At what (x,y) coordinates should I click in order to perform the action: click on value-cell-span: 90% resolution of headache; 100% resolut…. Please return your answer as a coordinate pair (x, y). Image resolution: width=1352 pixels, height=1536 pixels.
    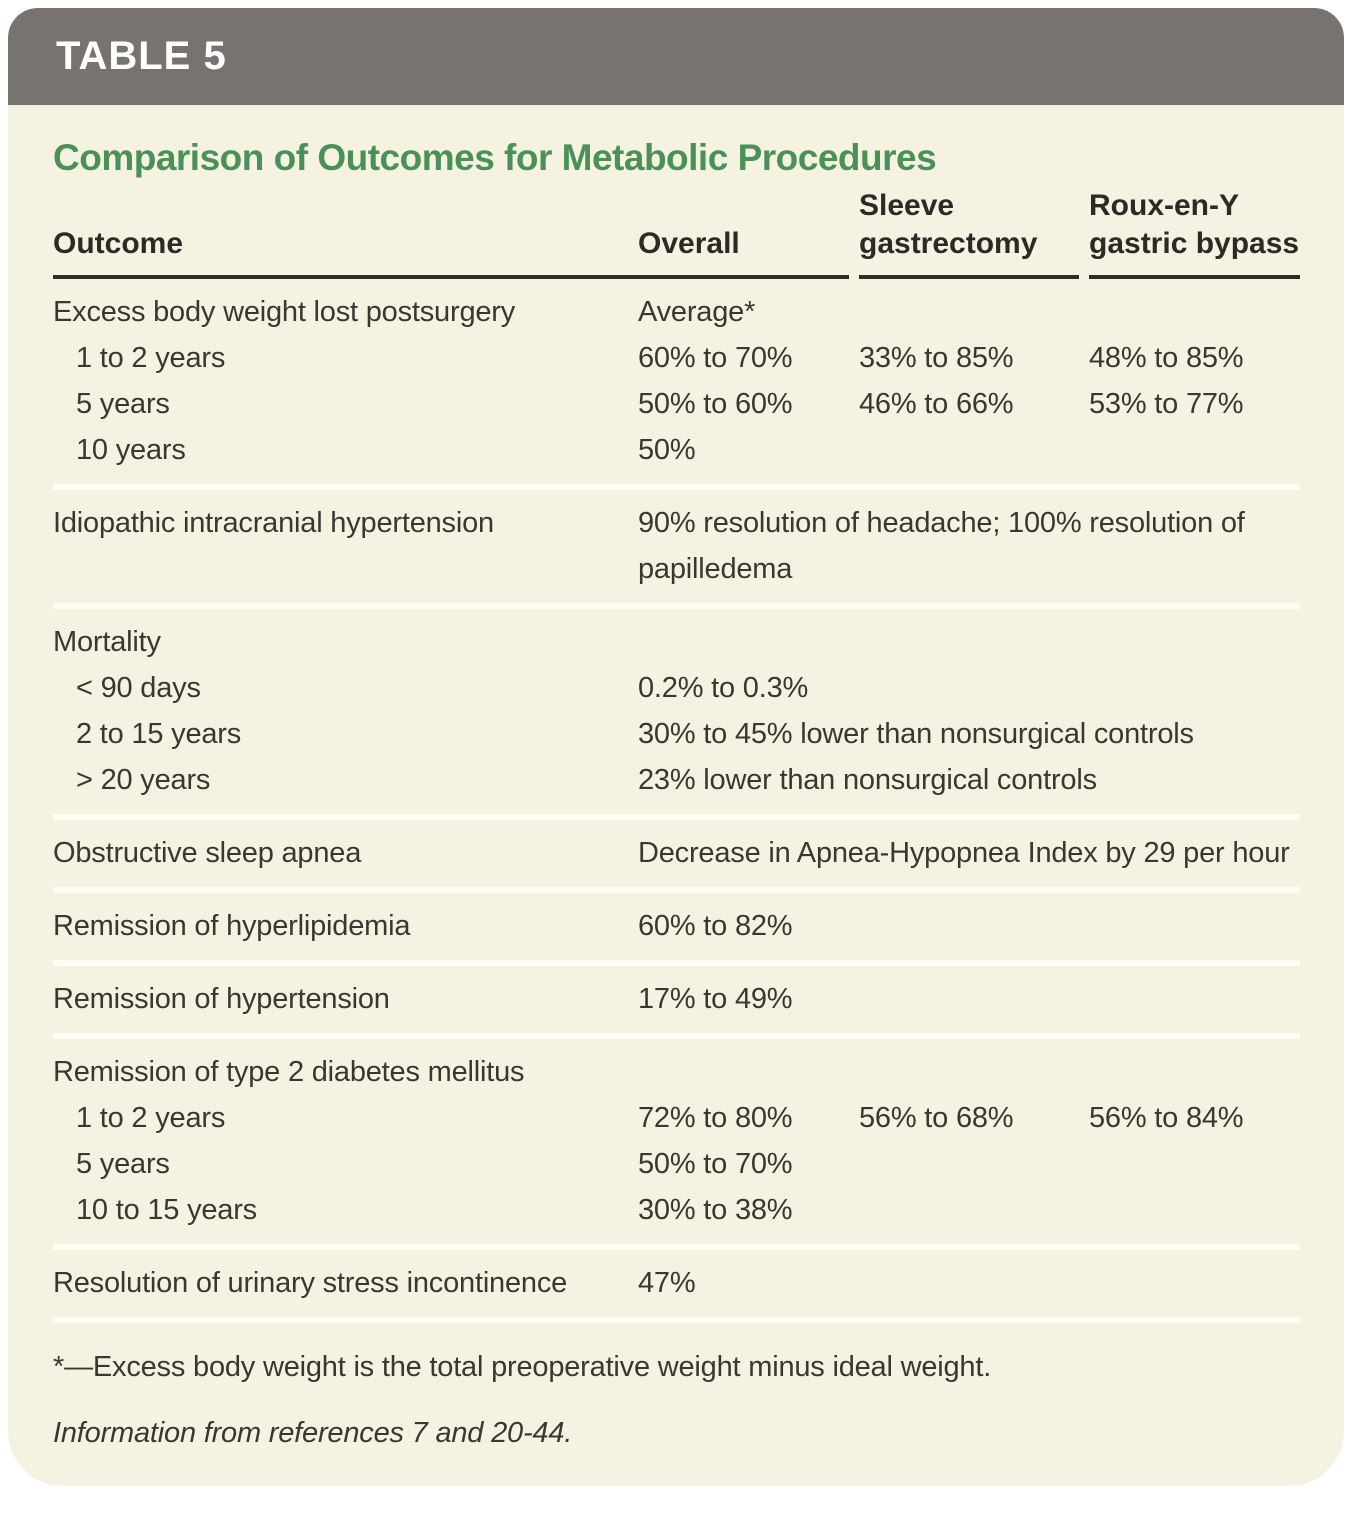
    Looking at the image, I should click on (941, 546).